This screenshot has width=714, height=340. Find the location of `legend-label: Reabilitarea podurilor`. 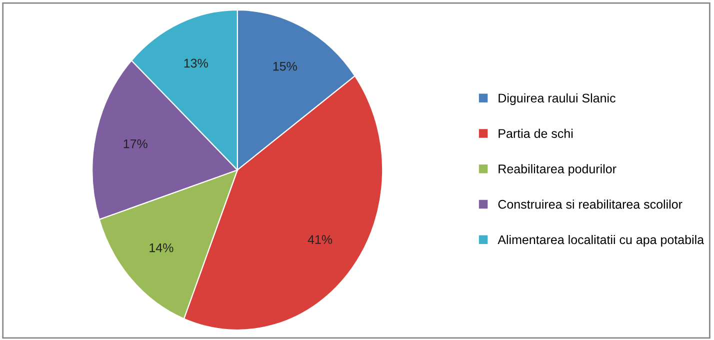

legend-label: Reabilitarea podurilor is located at coordinates (557, 170).